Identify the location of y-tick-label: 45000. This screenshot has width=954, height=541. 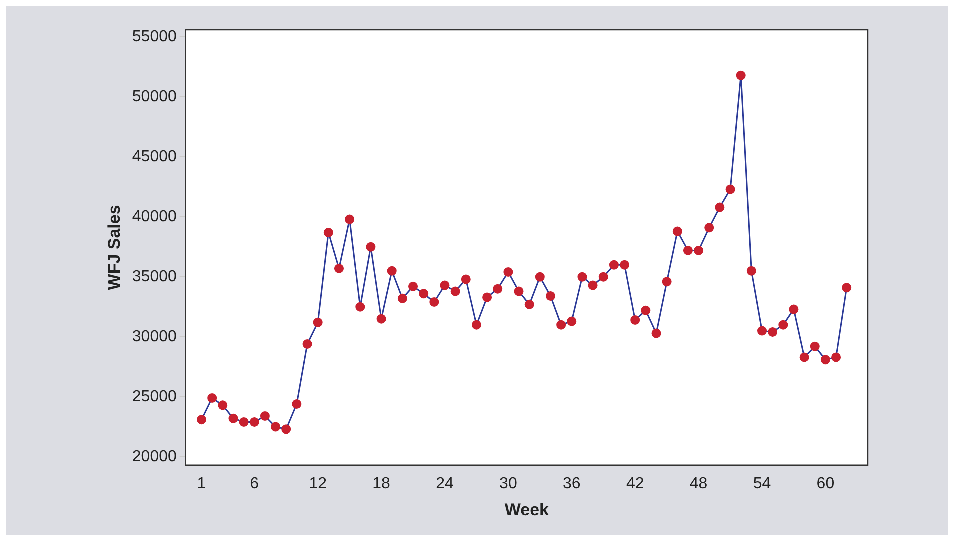
(154, 157).